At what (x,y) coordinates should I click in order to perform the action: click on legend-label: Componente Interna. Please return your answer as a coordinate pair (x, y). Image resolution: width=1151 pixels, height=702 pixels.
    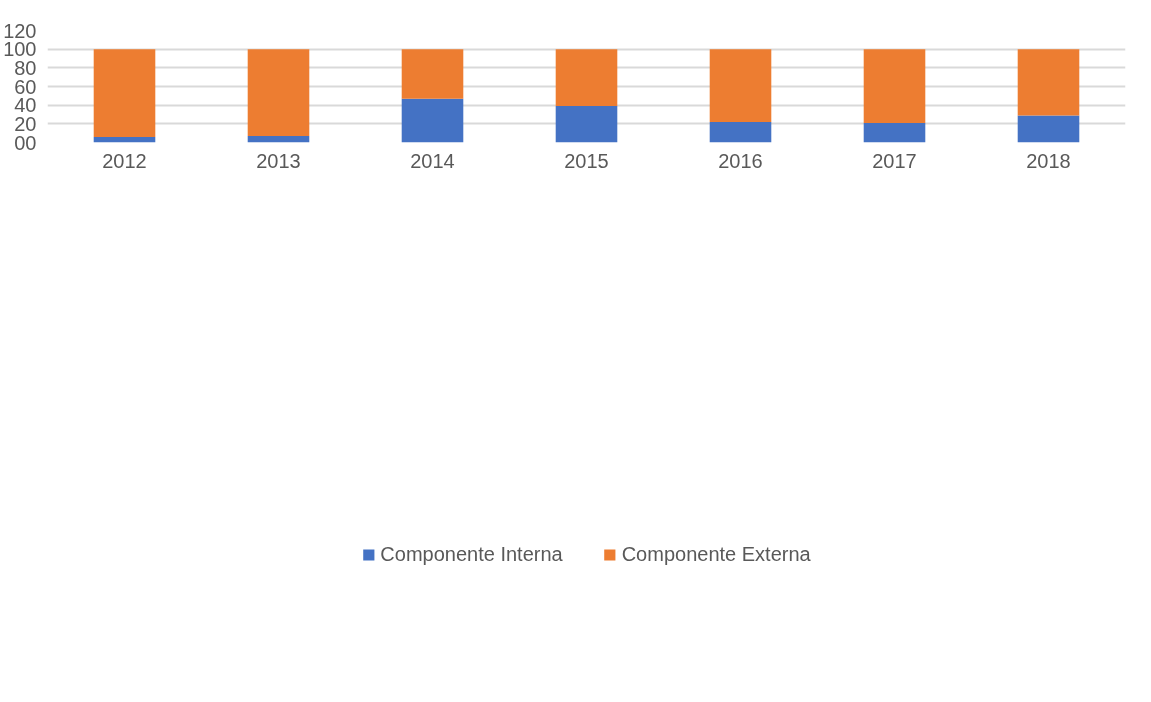
    Looking at the image, I should click on (471, 554).